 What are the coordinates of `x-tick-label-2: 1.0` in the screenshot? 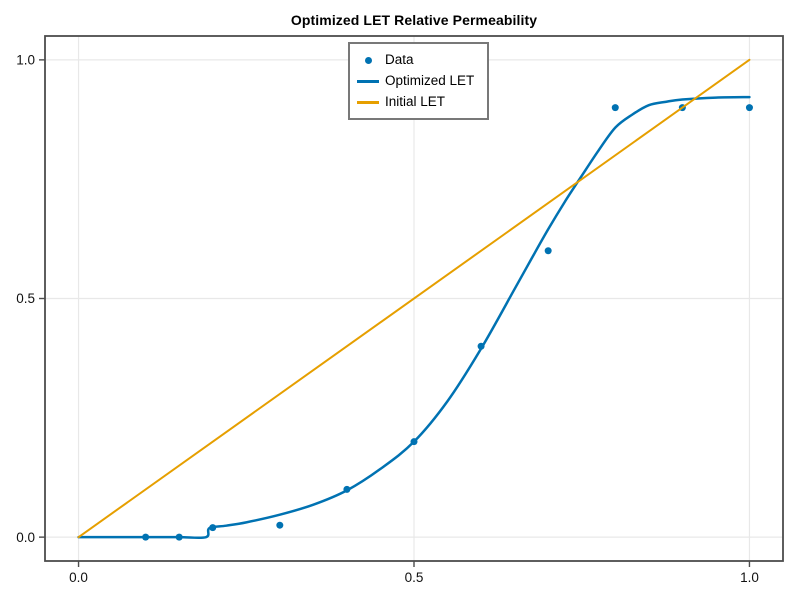 It's located at (749, 577).